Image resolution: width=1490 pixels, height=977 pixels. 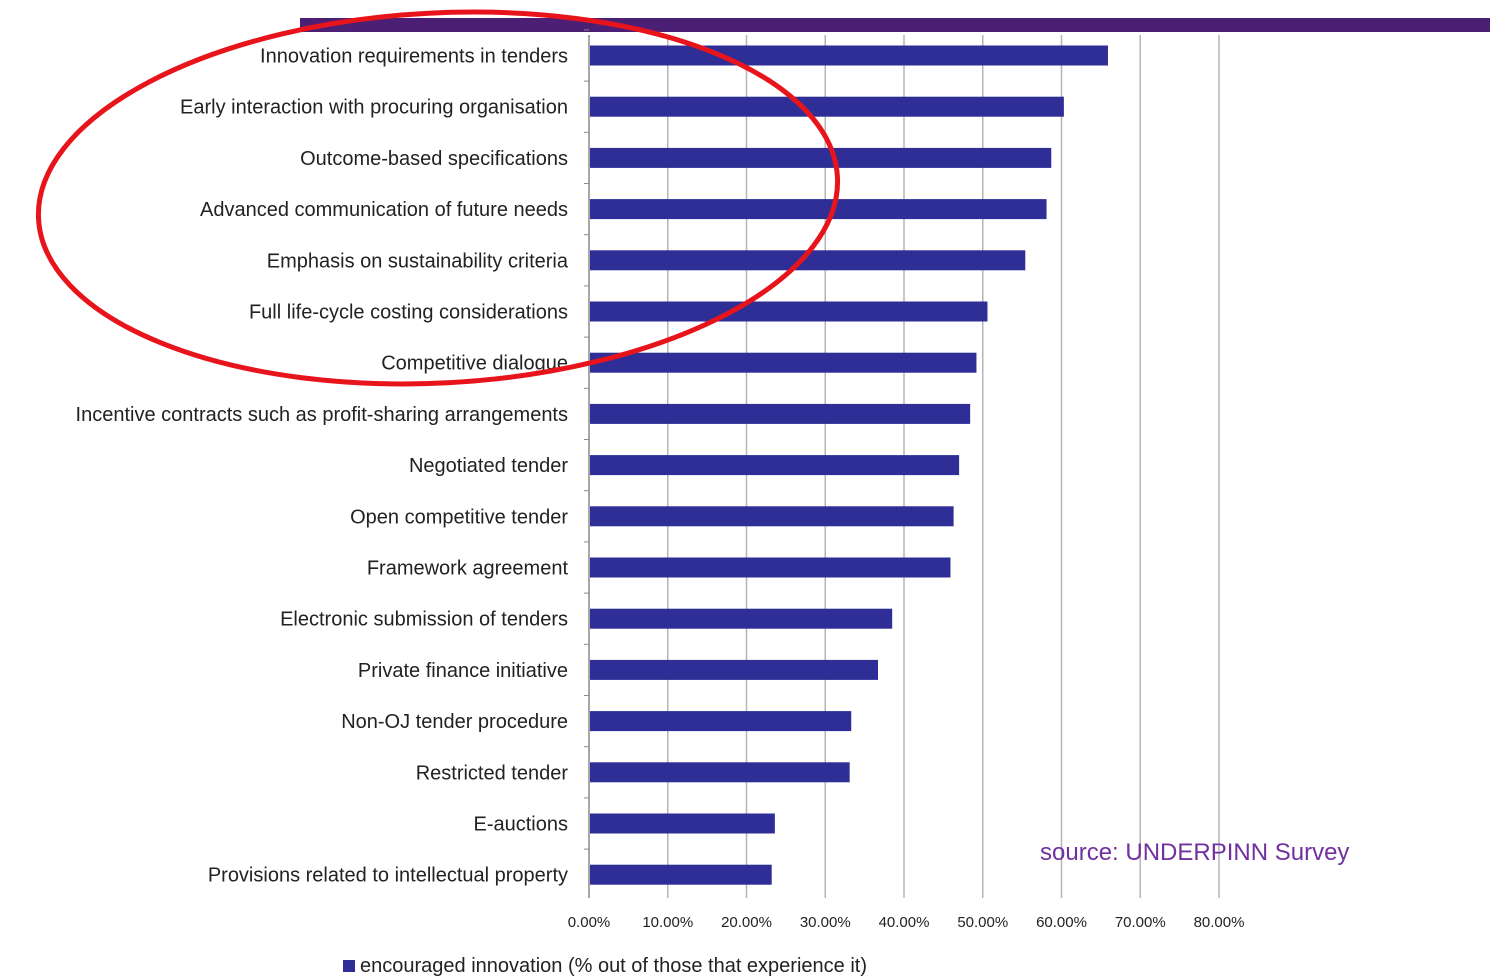 I want to click on category-label: E-auctions, so click(x=521, y=825).